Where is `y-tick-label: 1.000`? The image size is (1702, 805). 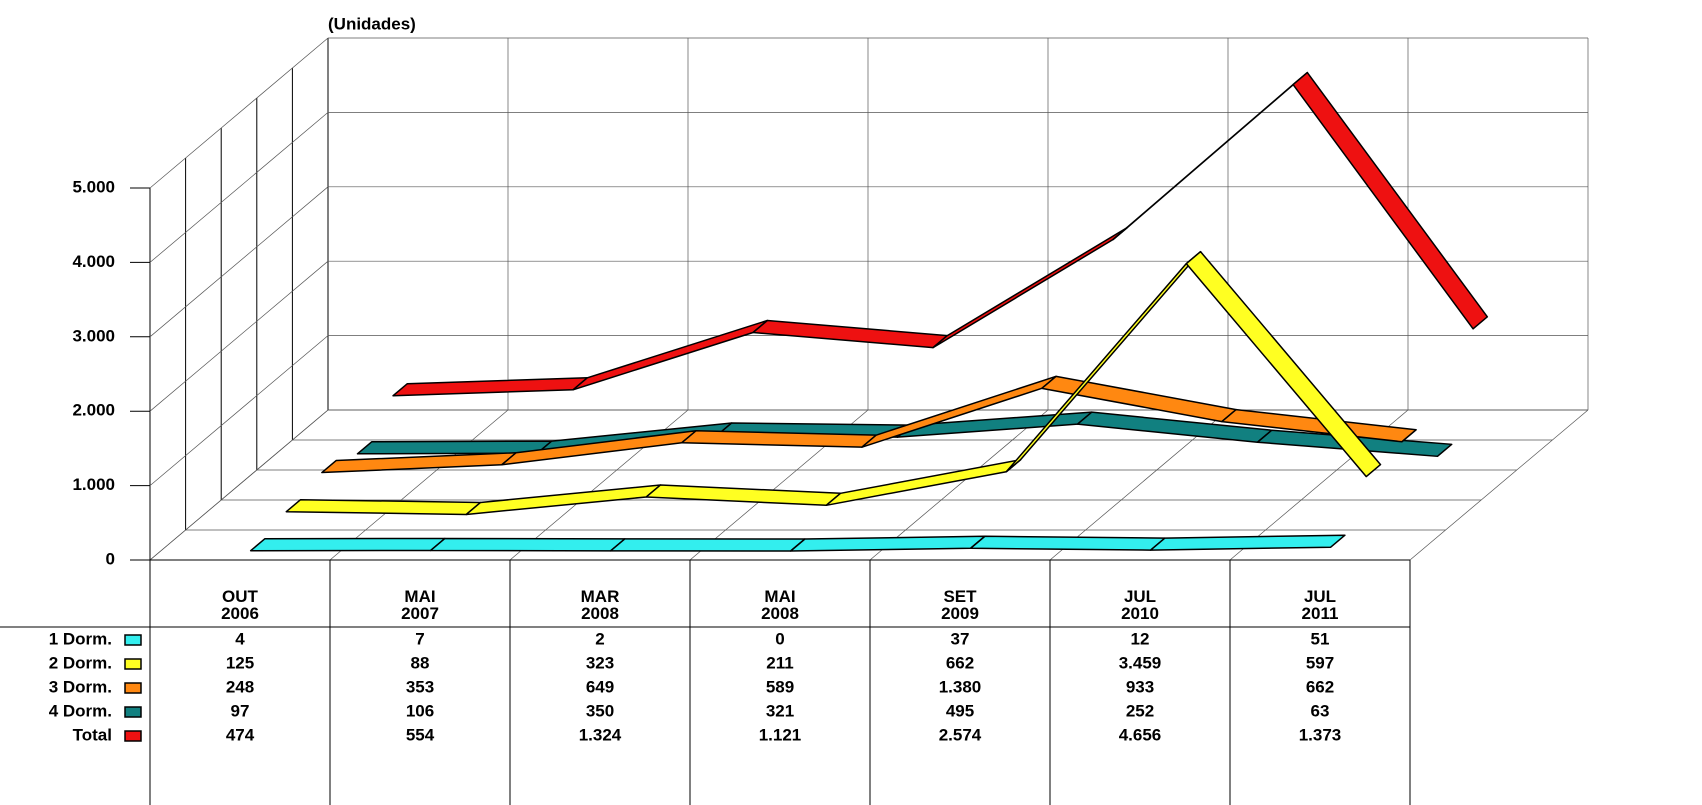 y-tick-label: 1.000 is located at coordinates (93, 484).